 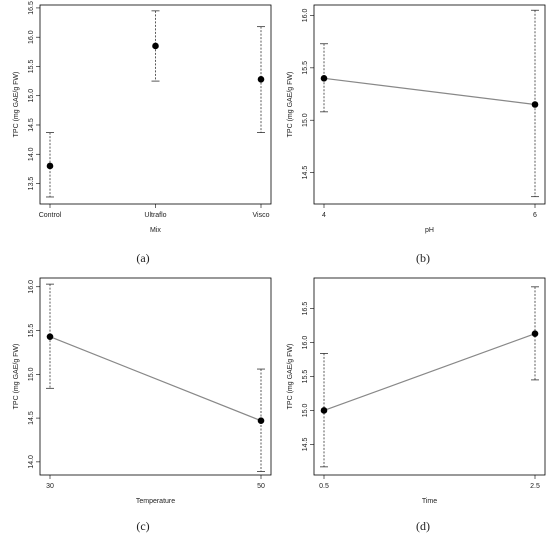 What do you see at coordinates (535, 215) in the screenshot?
I see `x-tick-label: 6` at bounding box center [535, 215].